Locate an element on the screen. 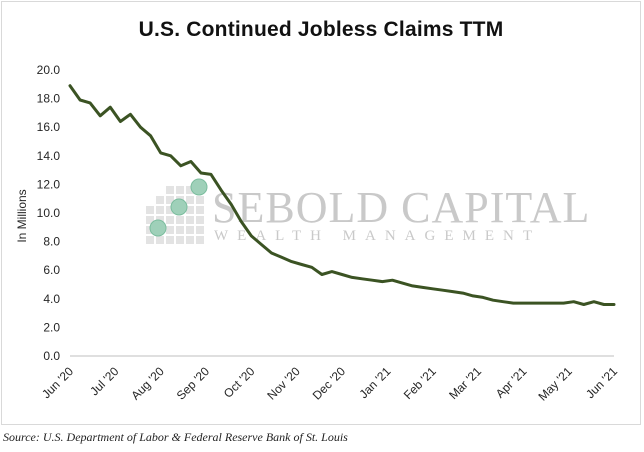 Image resolution: width=644 pixels, height=452 pixels. x-tick-label: Sep '20 is located at coordinates (193, 383).